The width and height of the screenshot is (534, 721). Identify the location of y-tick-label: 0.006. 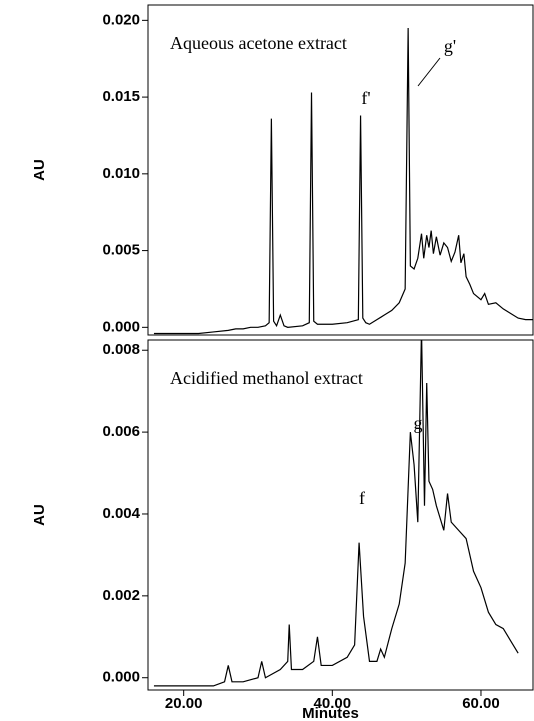
(121, 431).